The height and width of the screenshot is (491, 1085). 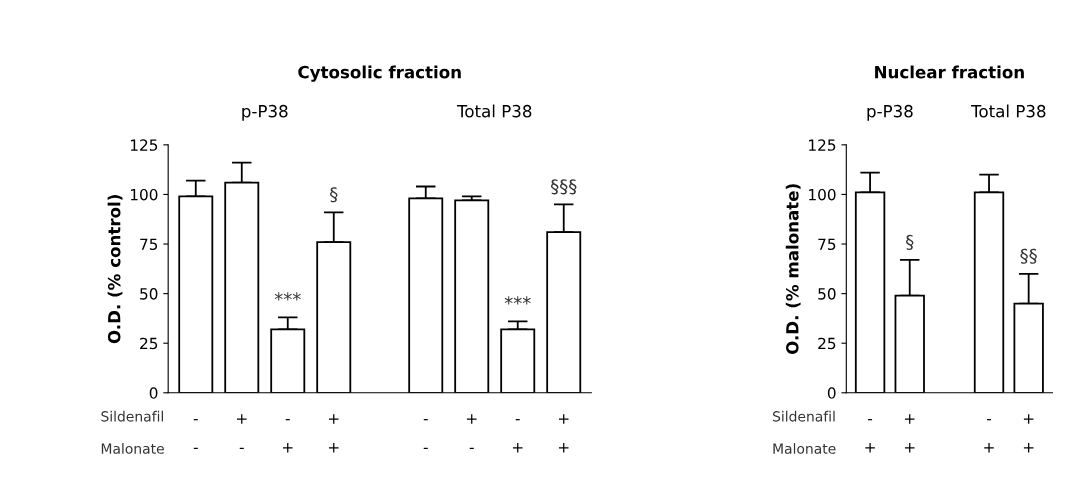 What do you see at coordinates (793, 269) in the screenshot?
I see `y-axis-title: O.D. (% malonate)` at bounding box center [793, 269].